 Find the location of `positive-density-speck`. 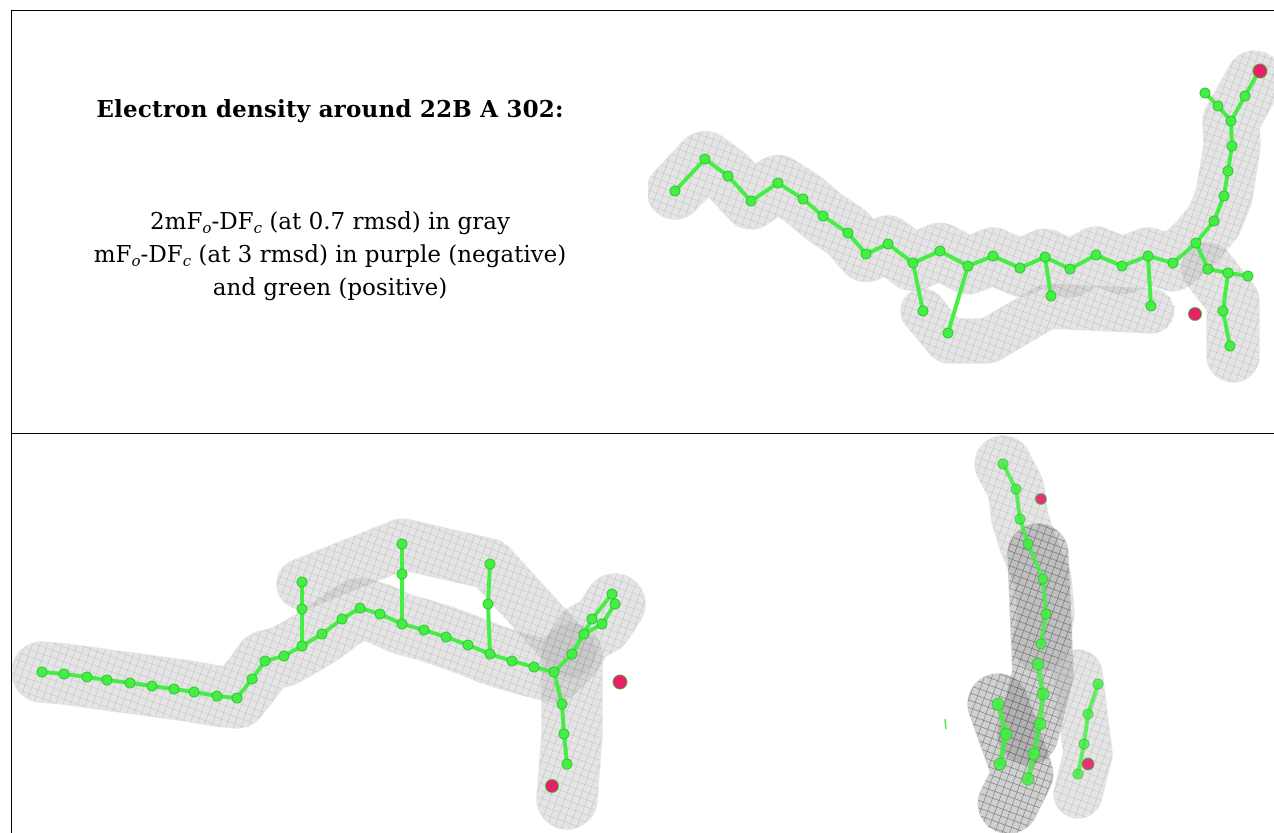

positive-density-speck is located at coordinates (945, 724).